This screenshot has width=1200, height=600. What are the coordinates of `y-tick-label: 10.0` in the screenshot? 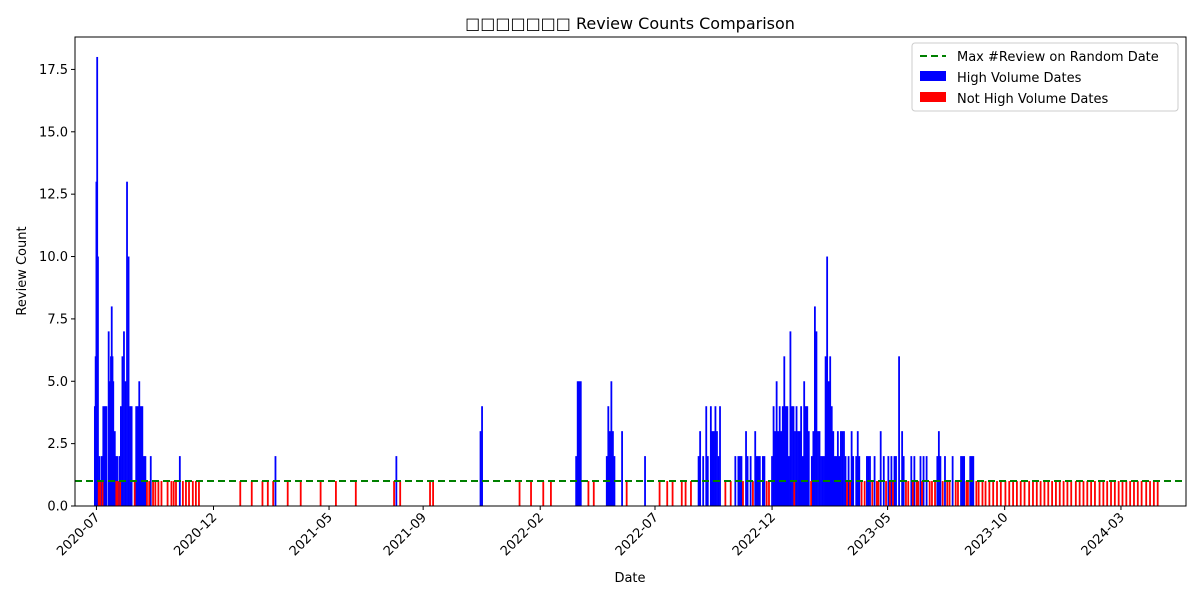 It's located at (53, 257).